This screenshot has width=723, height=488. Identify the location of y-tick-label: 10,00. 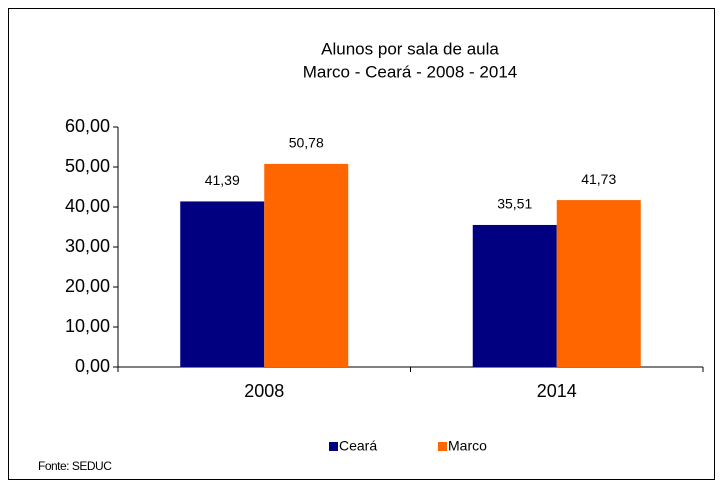
(87, 326).